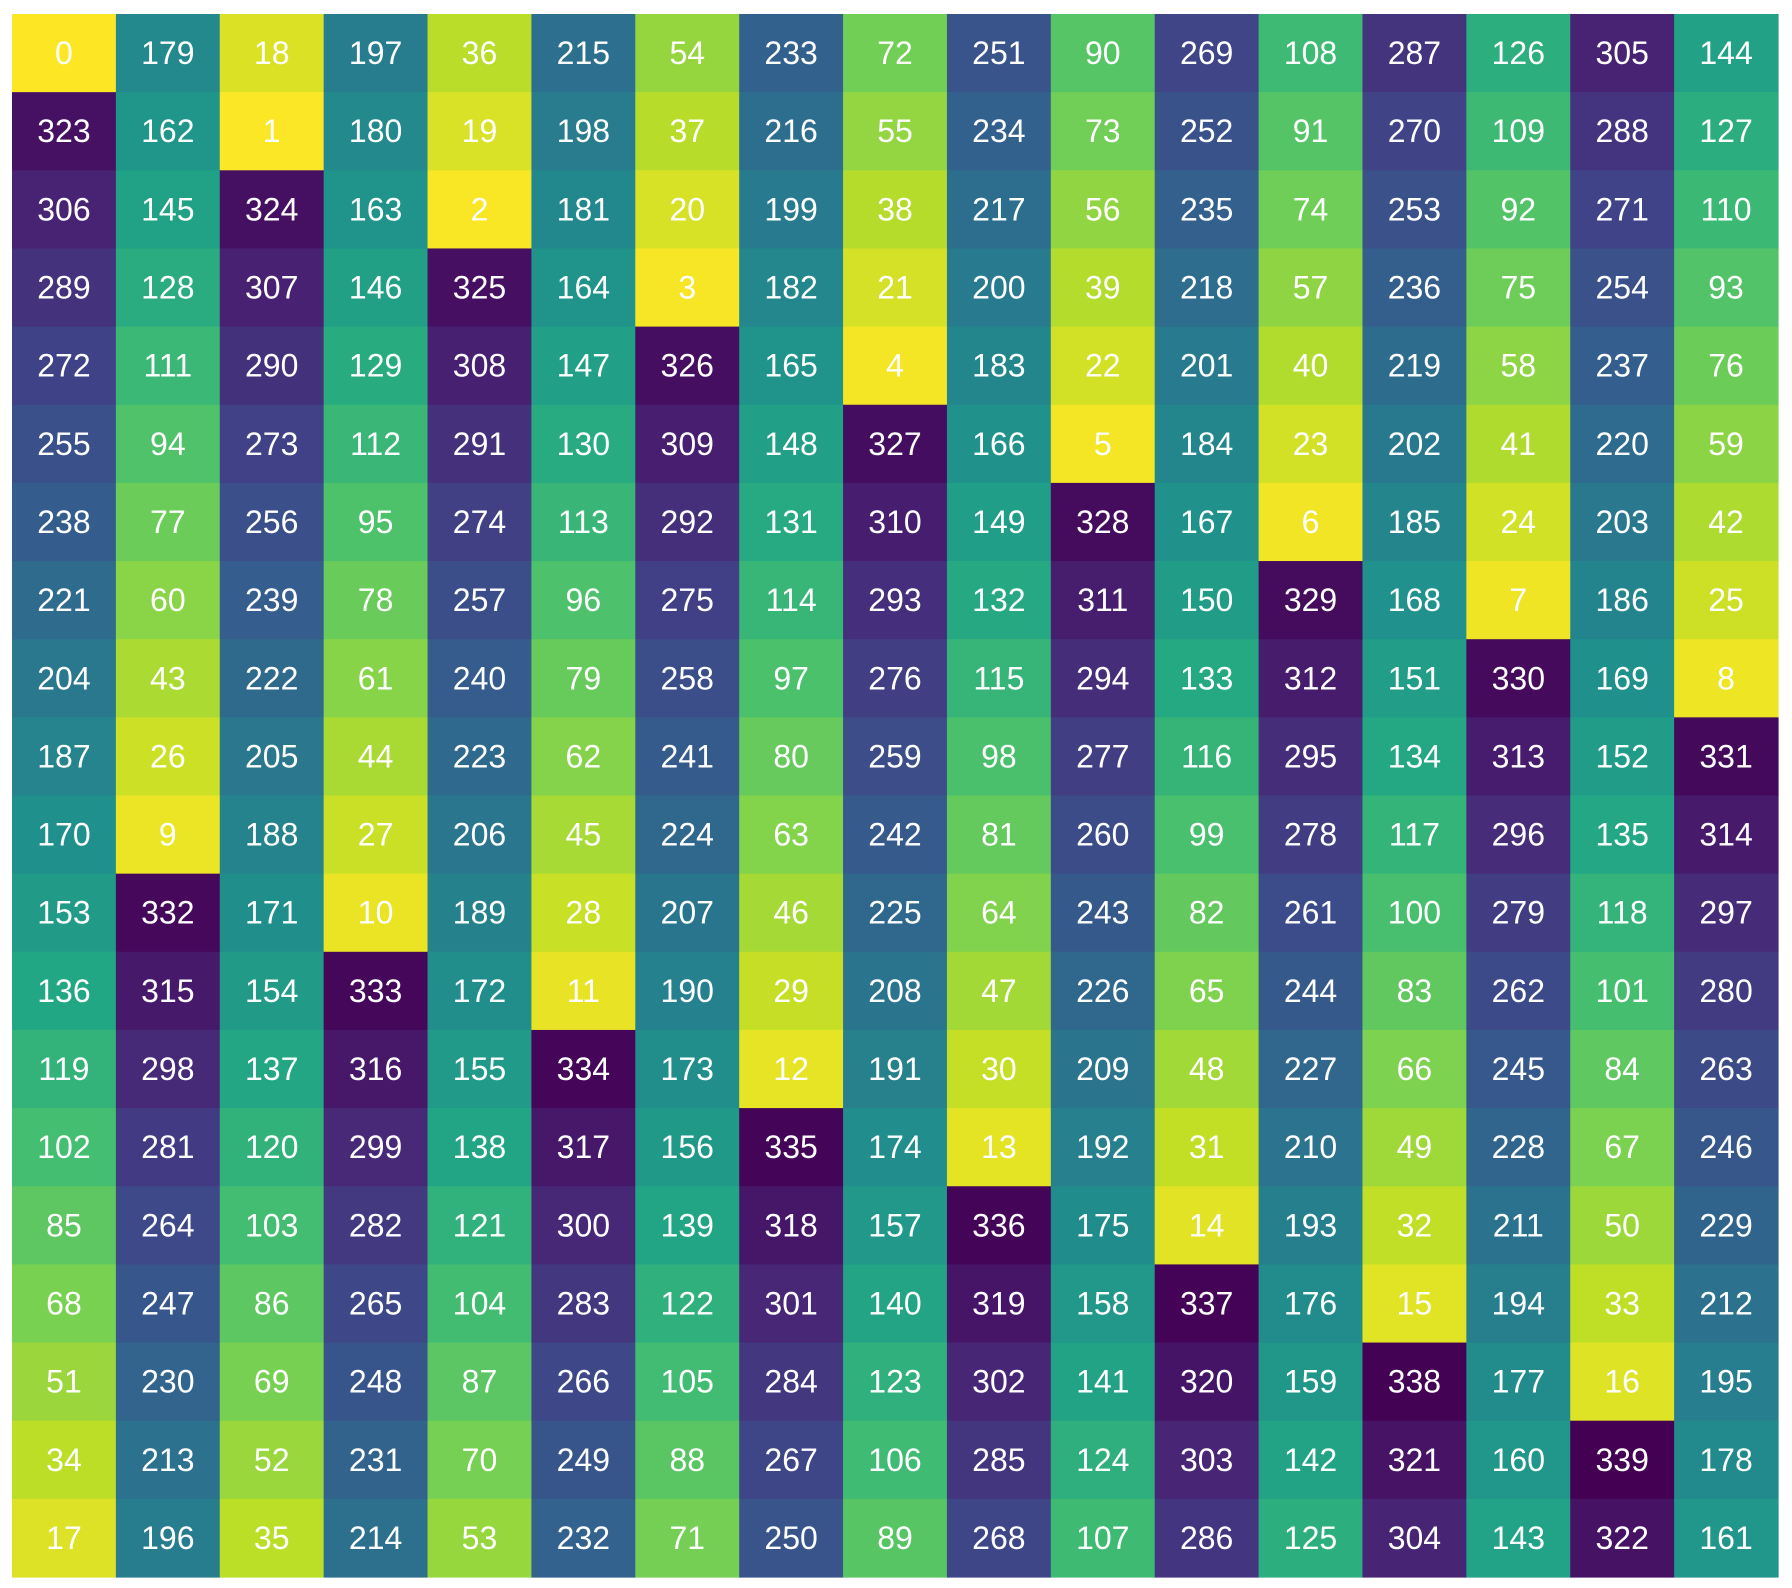  What do you see at coordinates (790, 522) in the screenshot?
I see `heatmap-cell-label: 131` at bounding box center [790, 522].